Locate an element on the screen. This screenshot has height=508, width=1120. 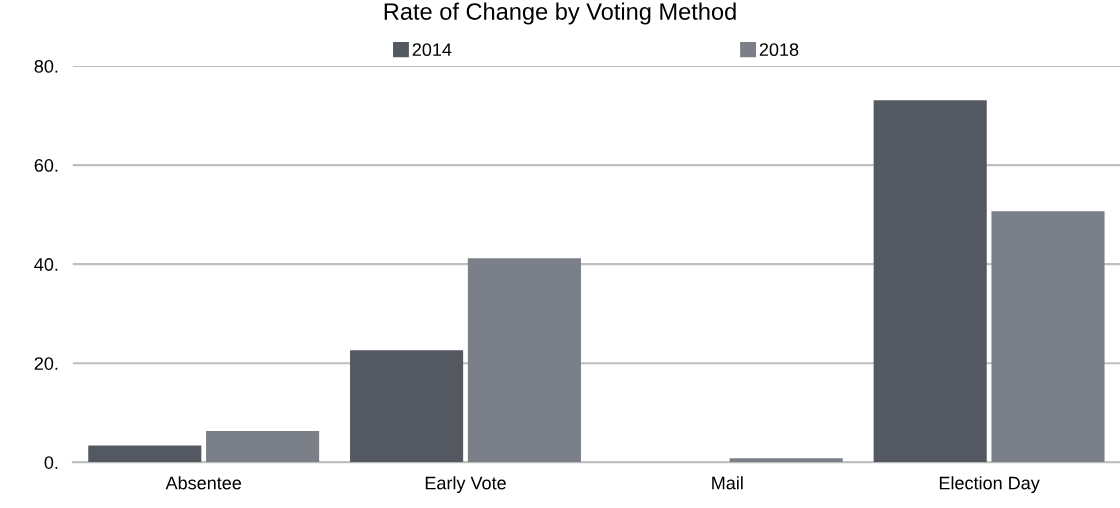
chart-title: Rate of Change by Voting Method is located at coordinates (560, 13).